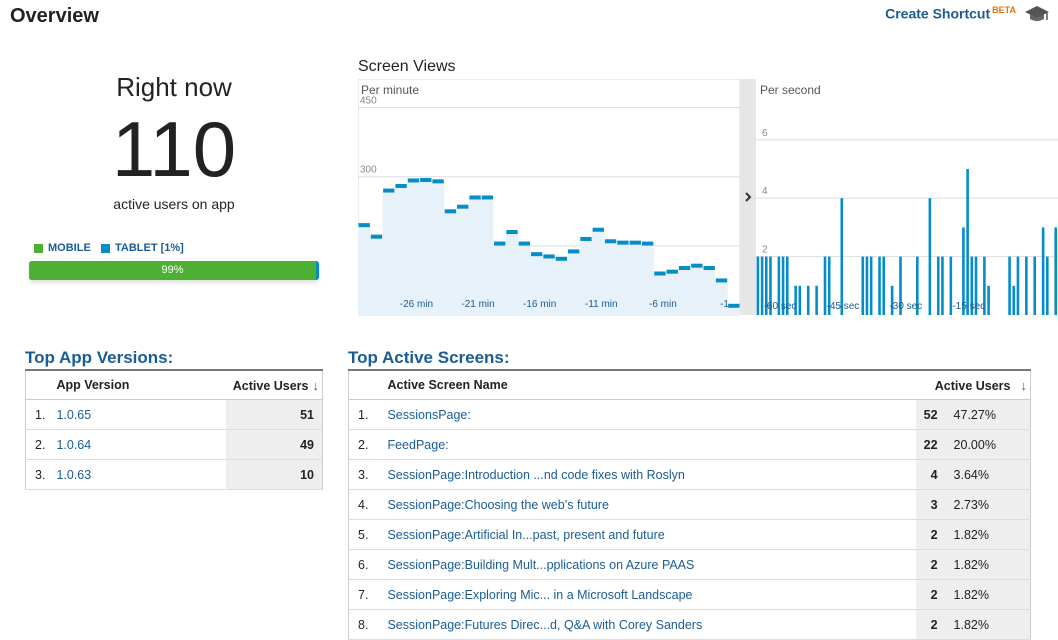  I want to click on col-app-version: App Version, so click(141, 384).